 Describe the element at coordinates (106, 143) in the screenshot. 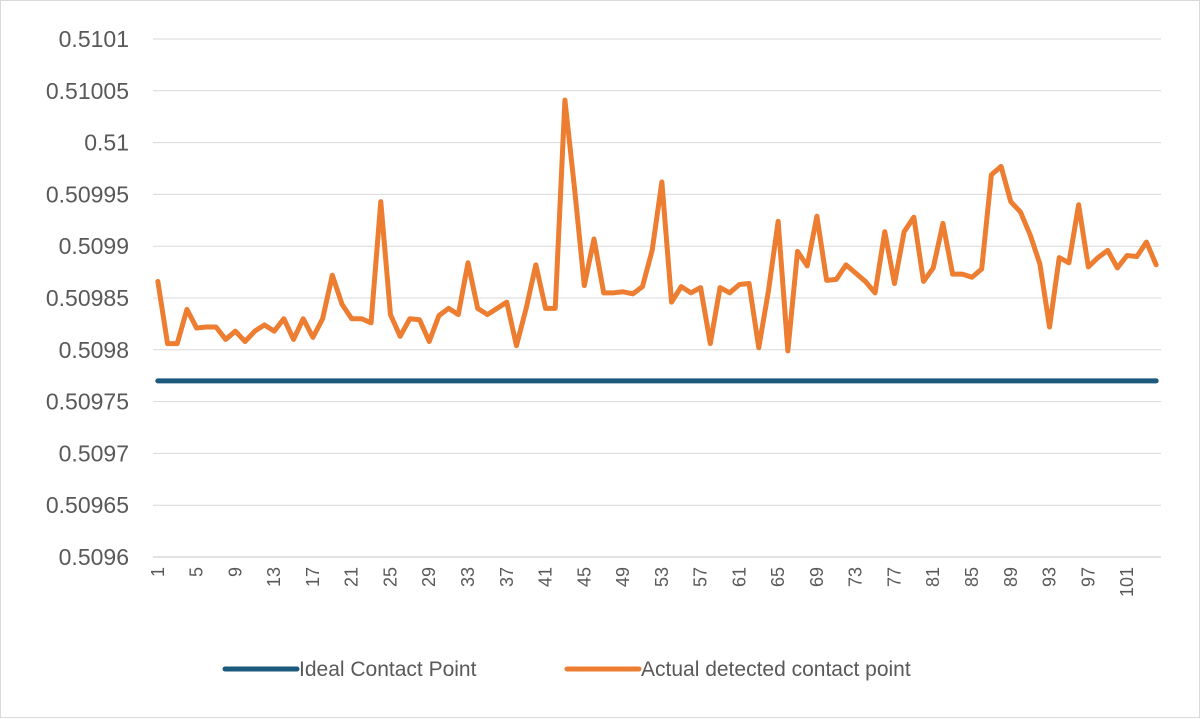

I see `y-tick-label: 0.51` at that location.